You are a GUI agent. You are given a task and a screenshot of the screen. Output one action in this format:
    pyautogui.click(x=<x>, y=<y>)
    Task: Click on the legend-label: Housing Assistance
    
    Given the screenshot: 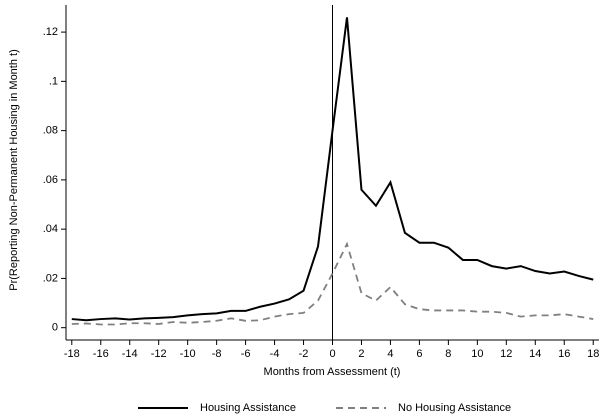 What is the action you would take?
    pyautogui.click(x=248, y=408)
    